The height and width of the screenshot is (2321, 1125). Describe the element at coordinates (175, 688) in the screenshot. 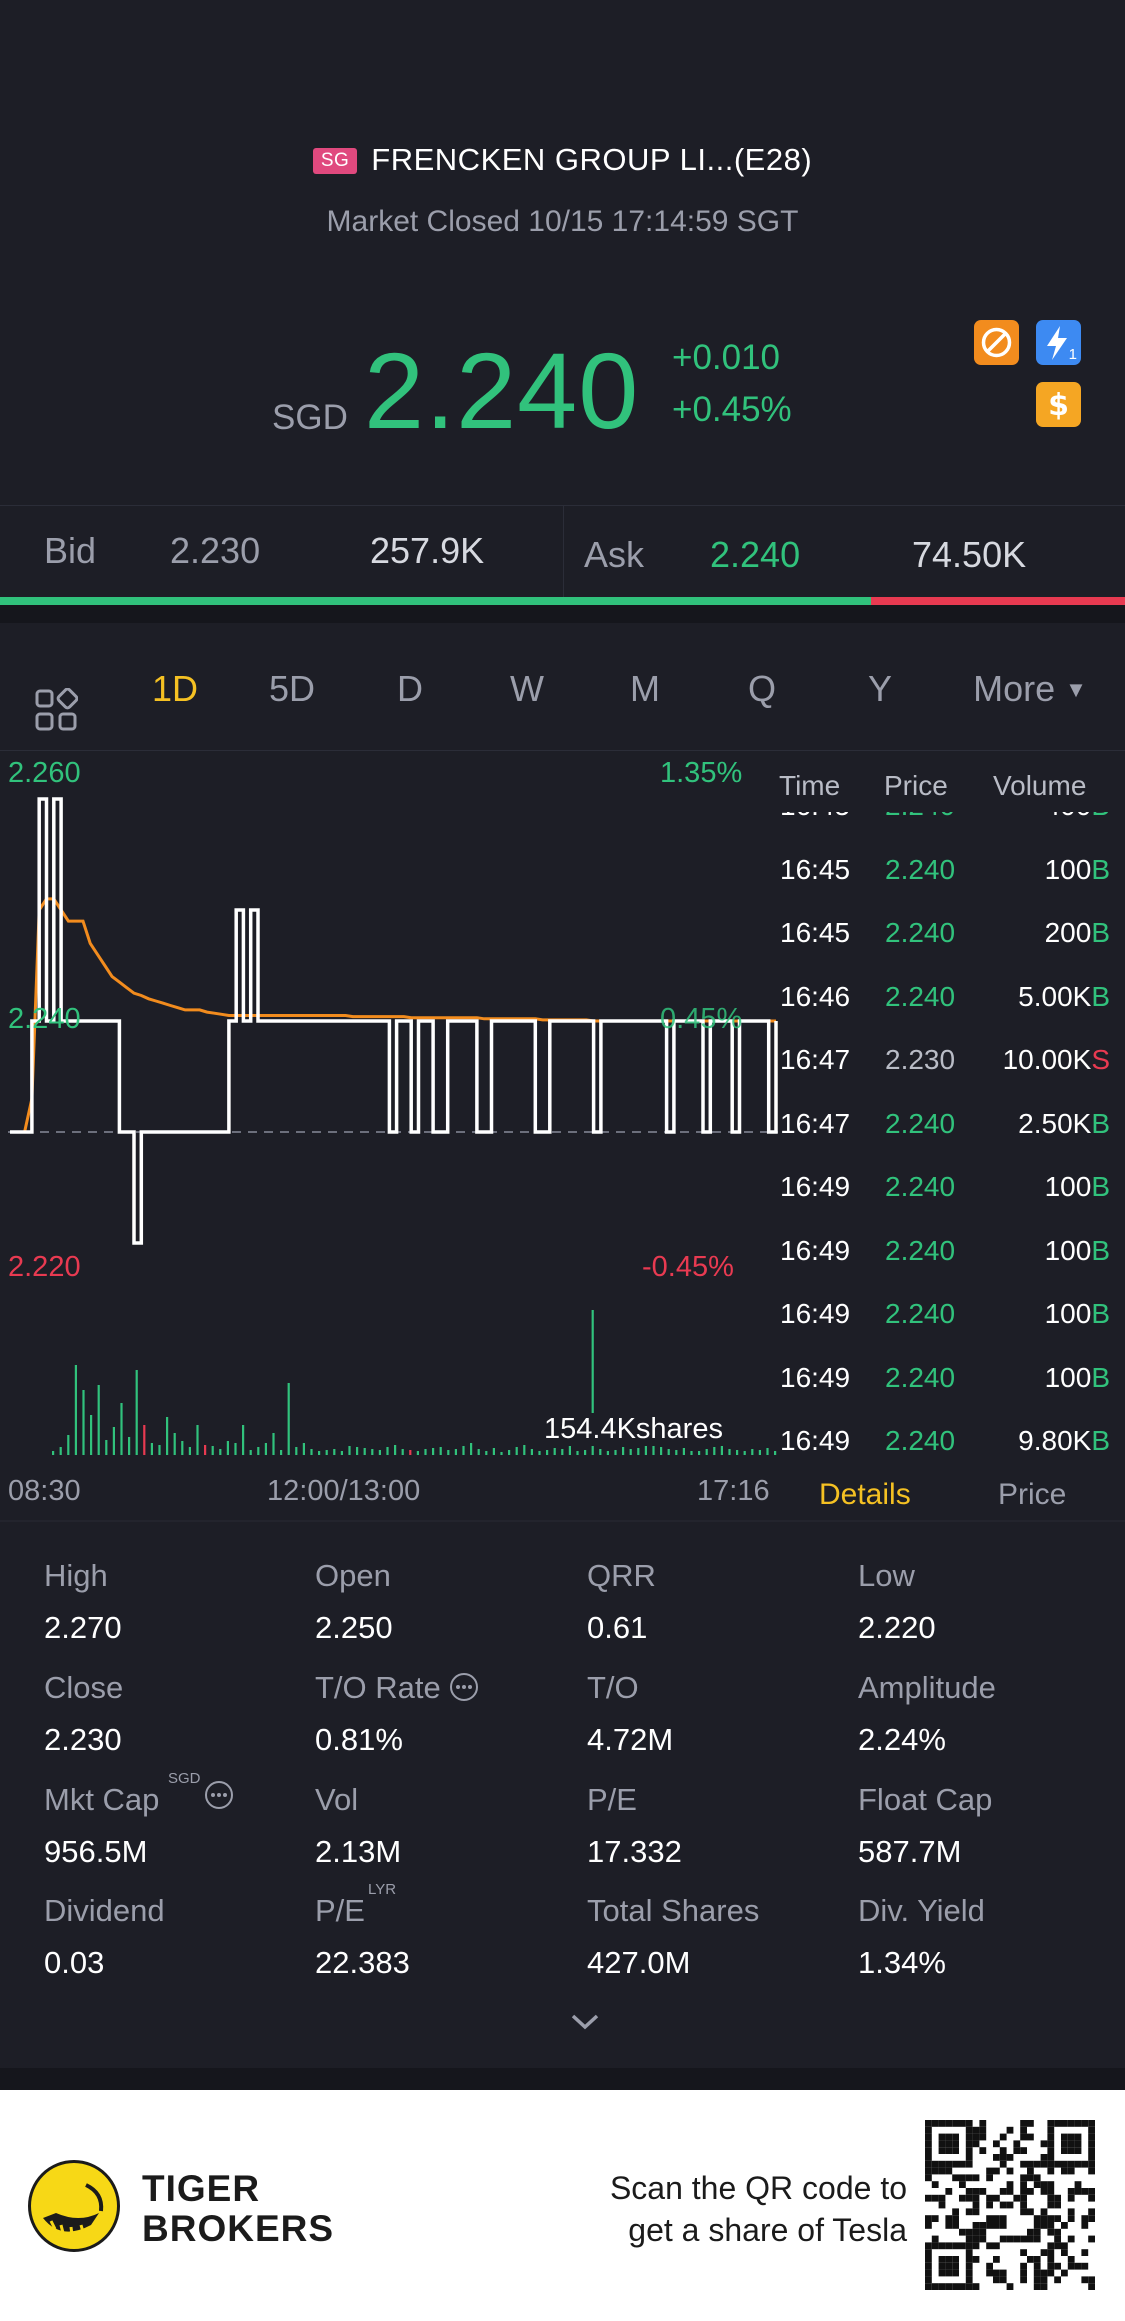

I see `tab-1d: 1D` at that location.